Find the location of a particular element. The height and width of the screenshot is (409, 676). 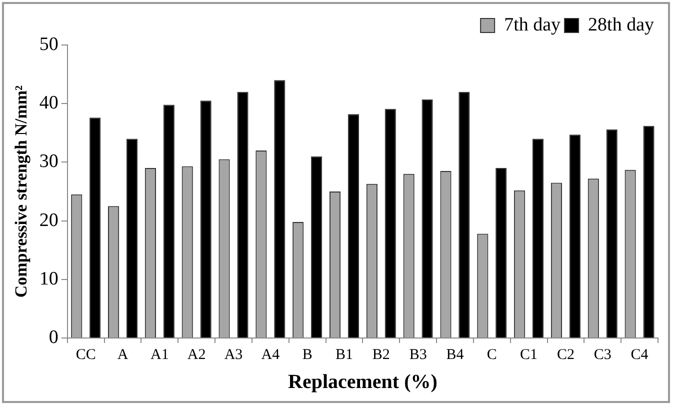

x-axis-title: Replacement (%) is located at coordinates (363, 382).